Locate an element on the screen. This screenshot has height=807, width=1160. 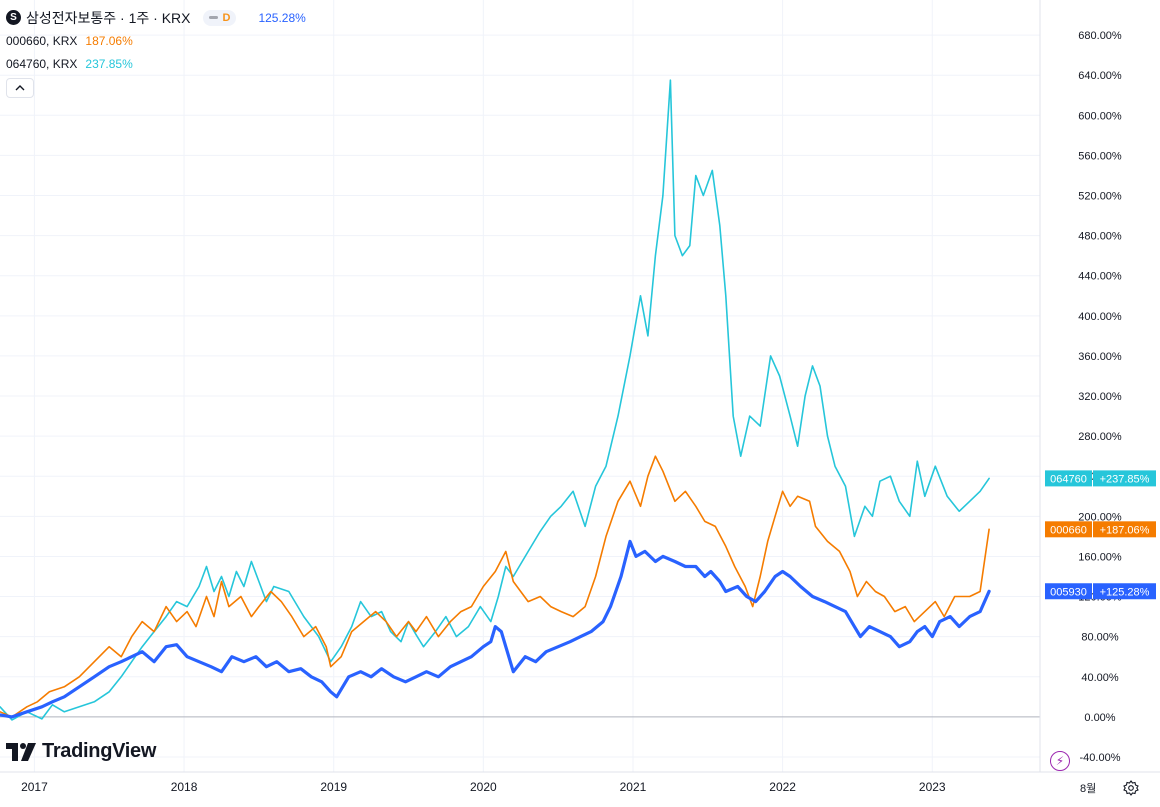
y-tick-label: 360.00% is located at coordinates (1100, 357).